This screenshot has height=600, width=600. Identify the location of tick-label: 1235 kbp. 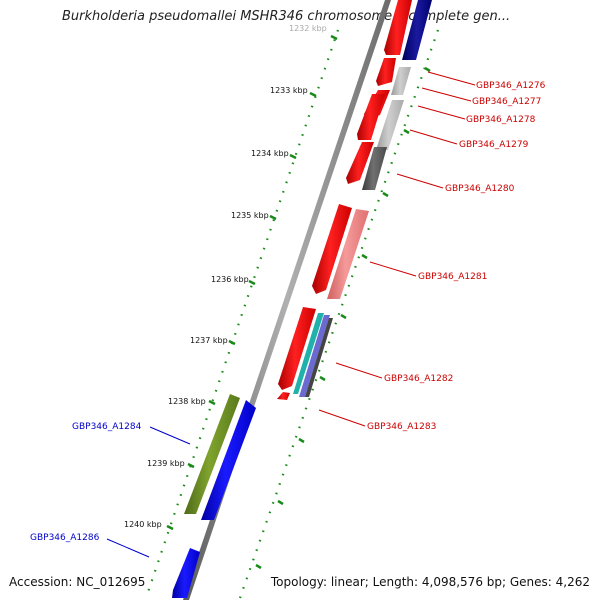
(250, 215).